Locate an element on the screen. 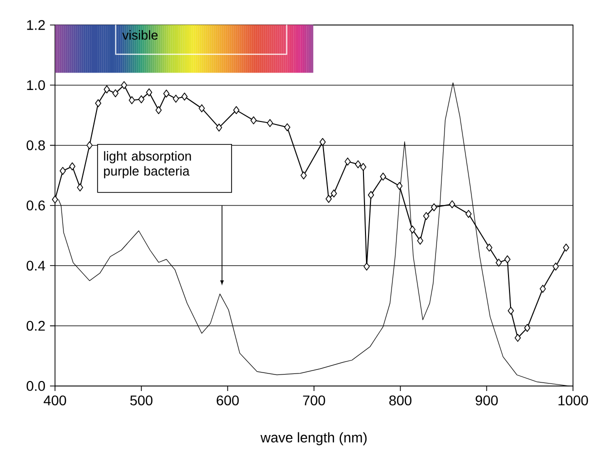  y-tick-label: 0.8 is located at coordinates (35, 145).